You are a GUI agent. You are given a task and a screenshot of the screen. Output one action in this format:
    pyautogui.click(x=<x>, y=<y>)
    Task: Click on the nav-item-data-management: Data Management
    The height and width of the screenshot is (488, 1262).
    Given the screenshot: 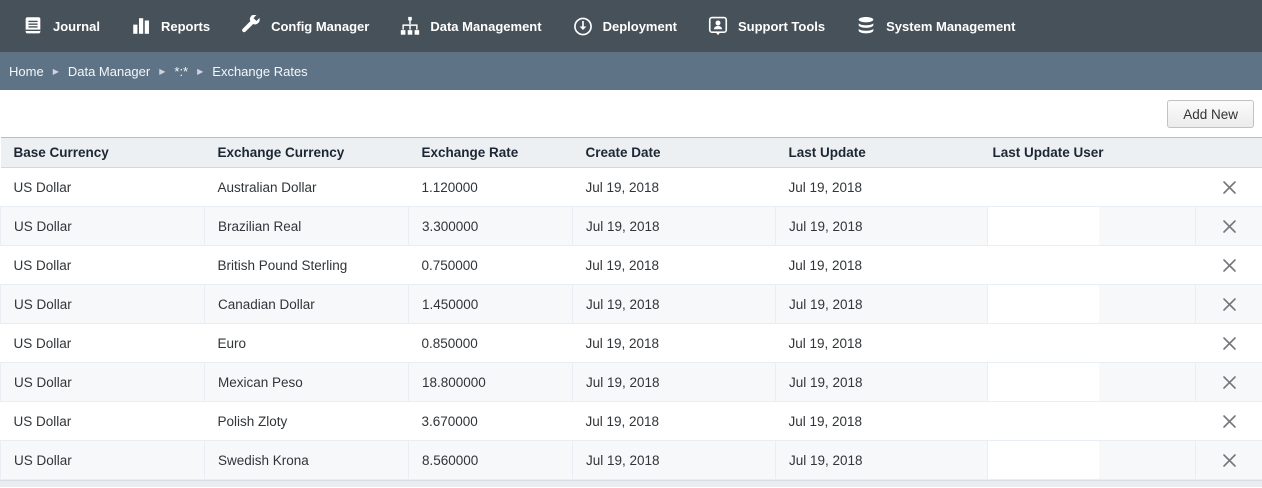 What is the action you would take?
    pyautogui.click(x=470, y=26)
    